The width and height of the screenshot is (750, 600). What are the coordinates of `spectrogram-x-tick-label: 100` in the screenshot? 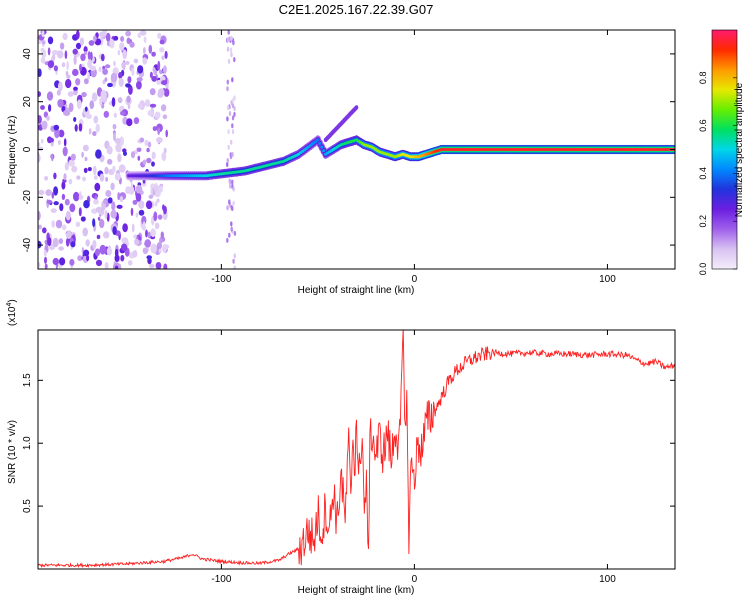 It's located at (607, 279).